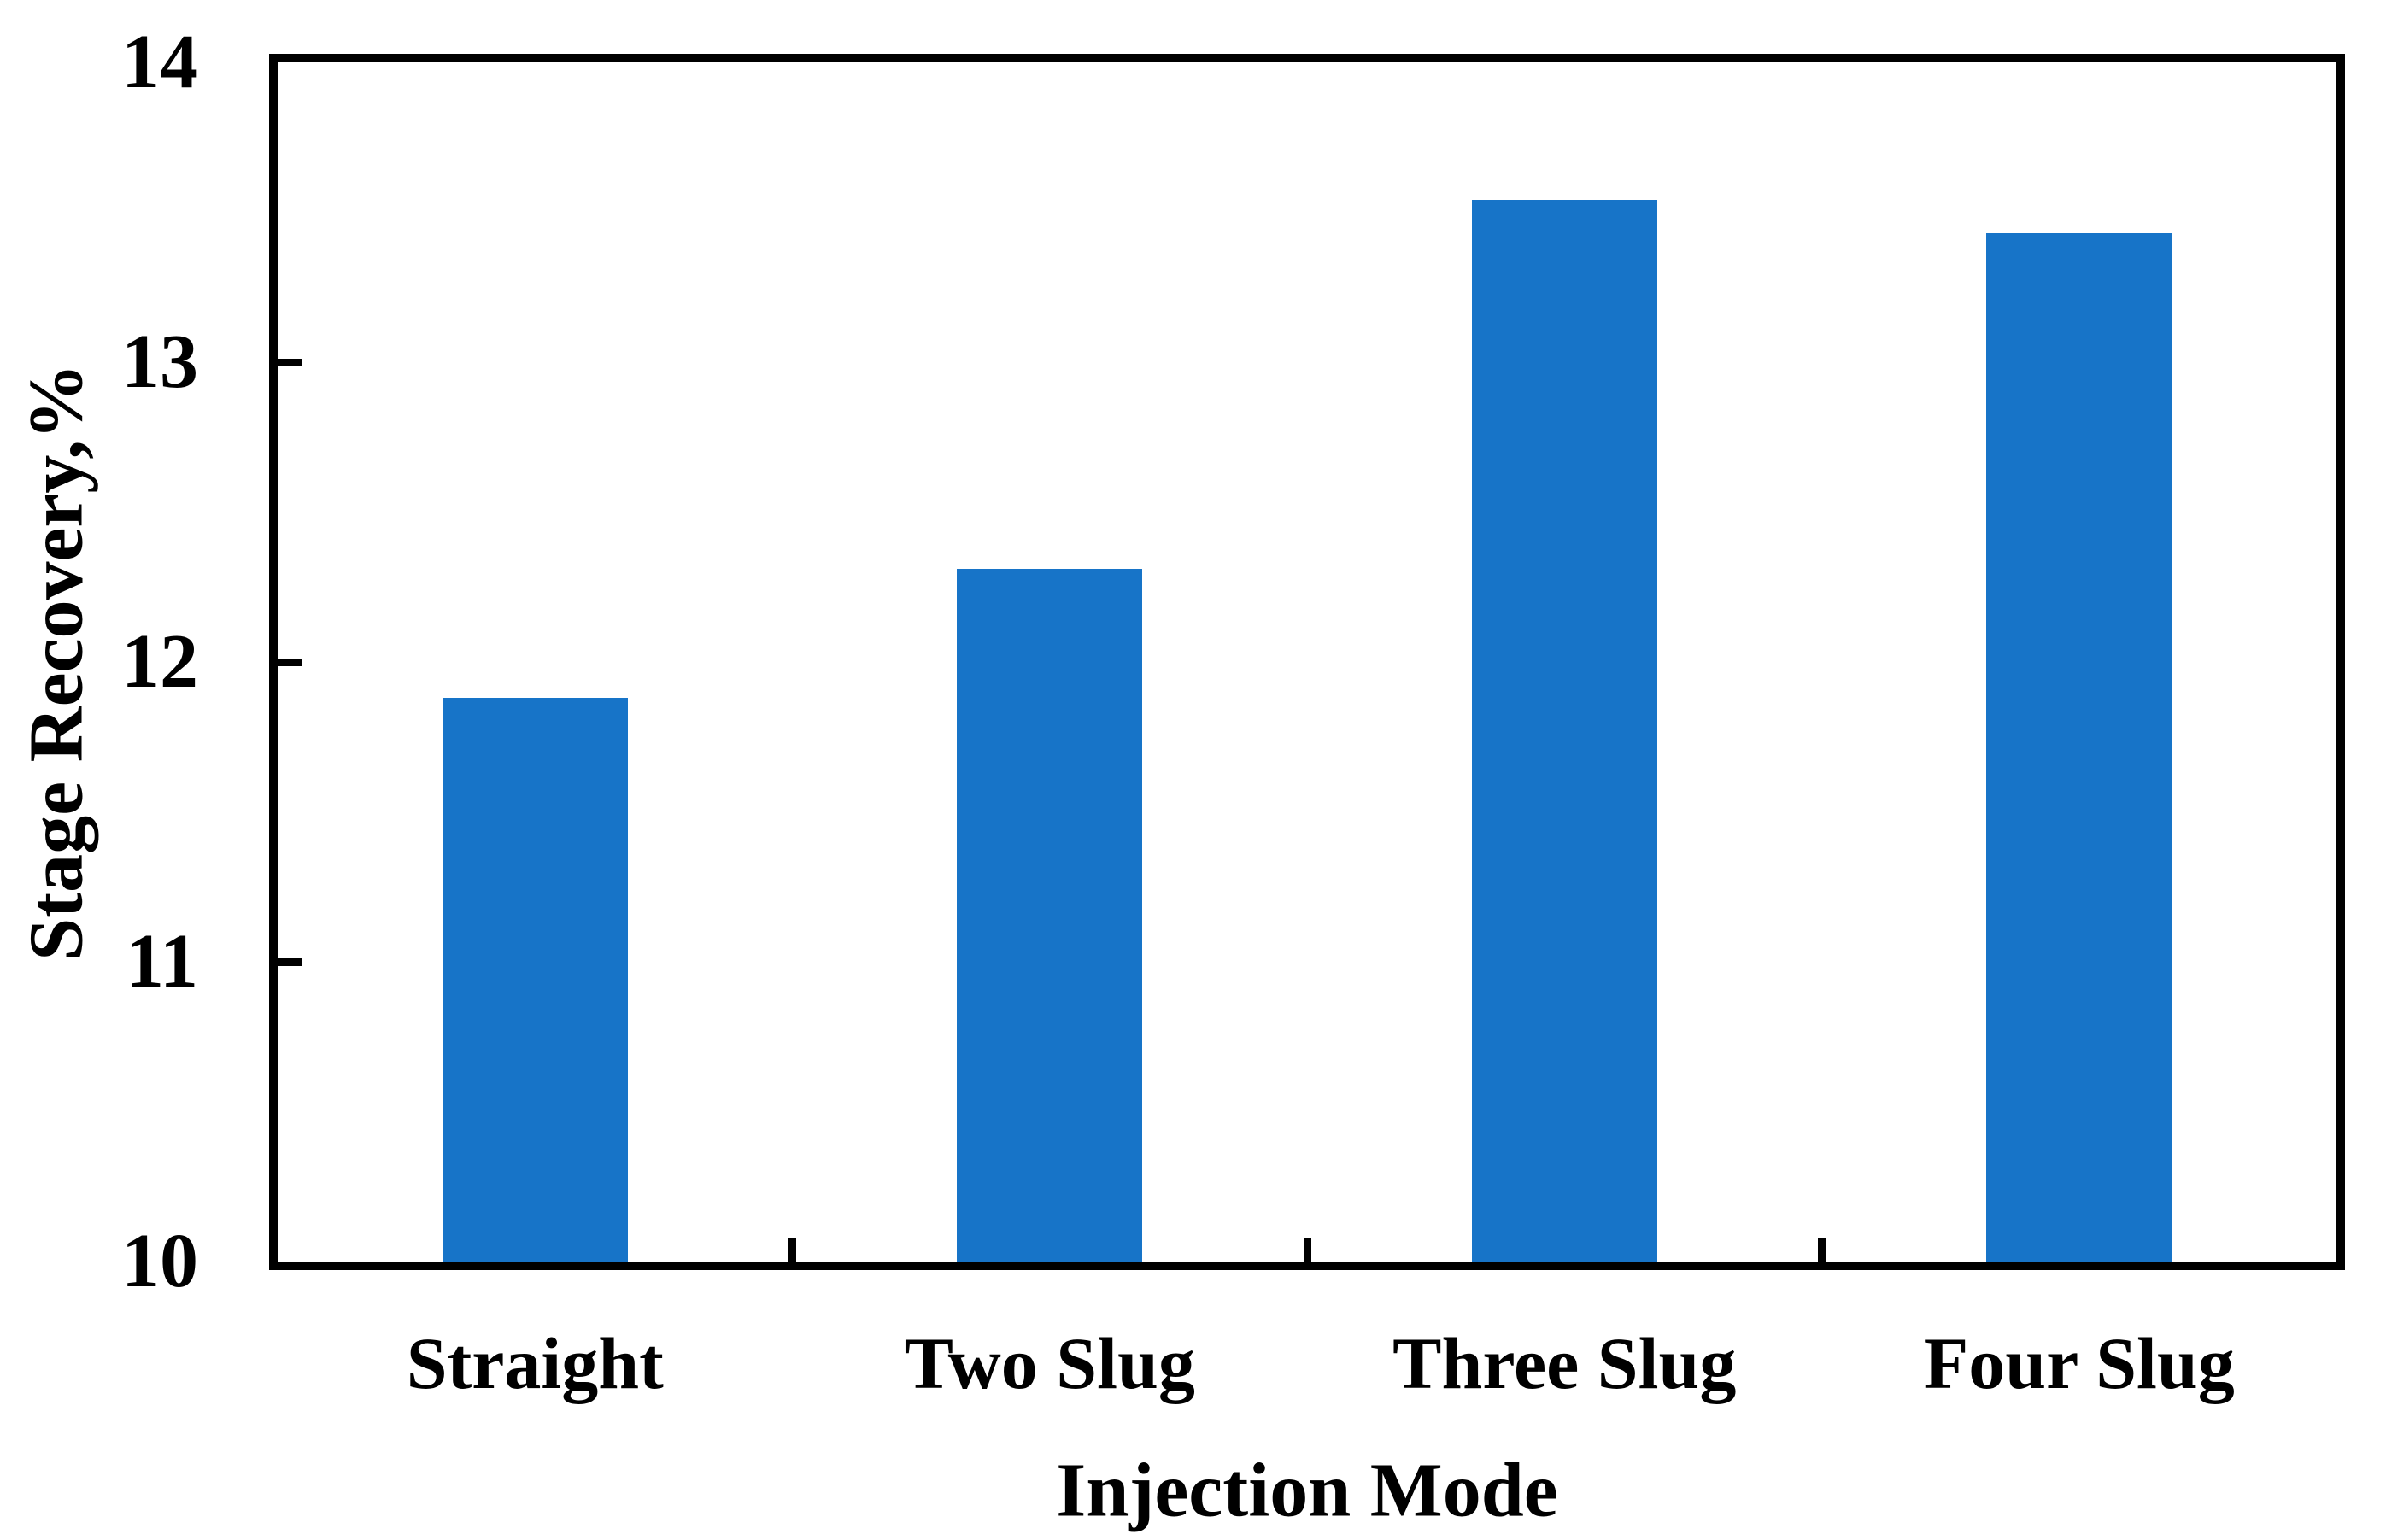 The image size is (2386, 1540). Describe the element at coordinates (2079, 1363) in the screenshot. I see `x-category-label-four-slug: Four Slug` at that location.